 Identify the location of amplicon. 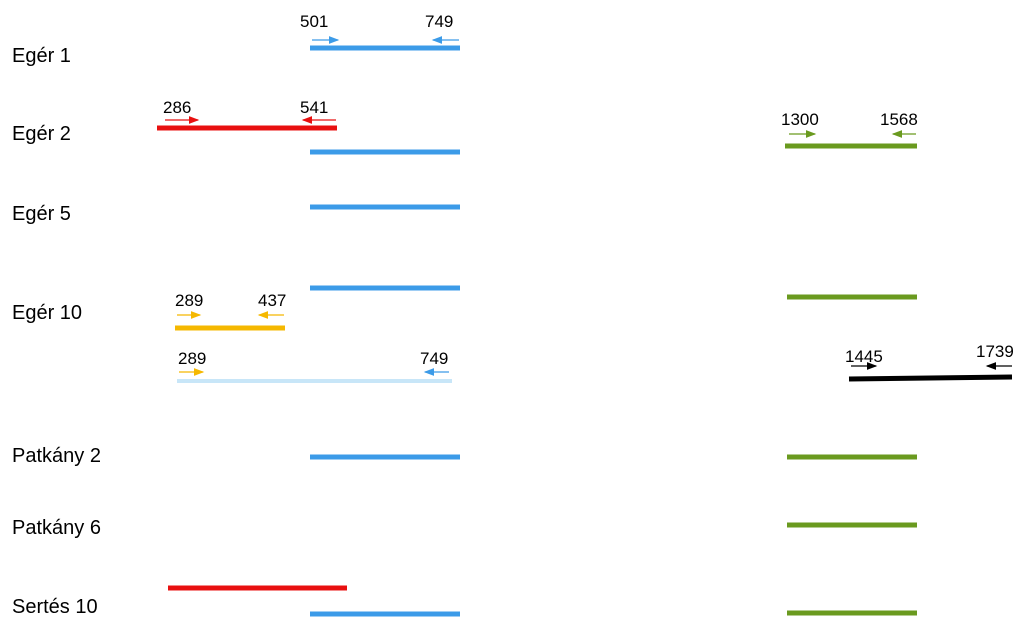
(930, 378).